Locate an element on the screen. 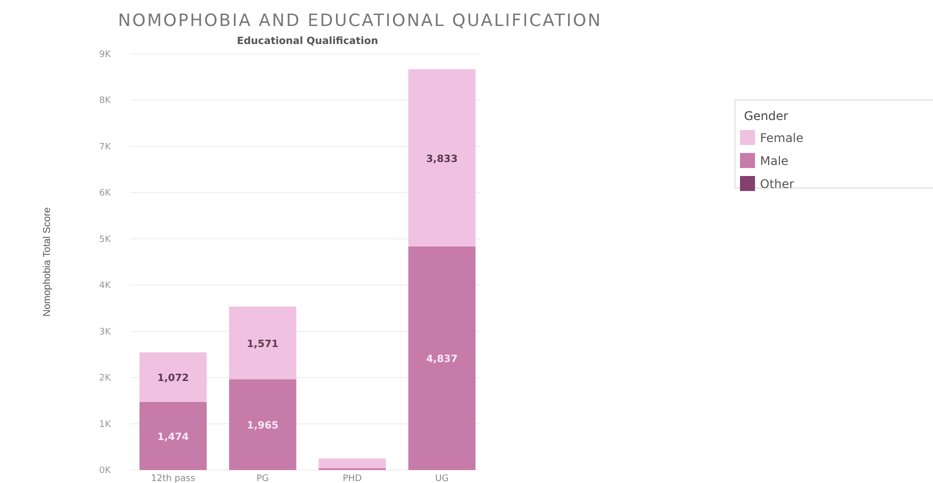 The image size is (933, 483). x-axis-title: Educational Qualification is located at coordinates (307, 41).